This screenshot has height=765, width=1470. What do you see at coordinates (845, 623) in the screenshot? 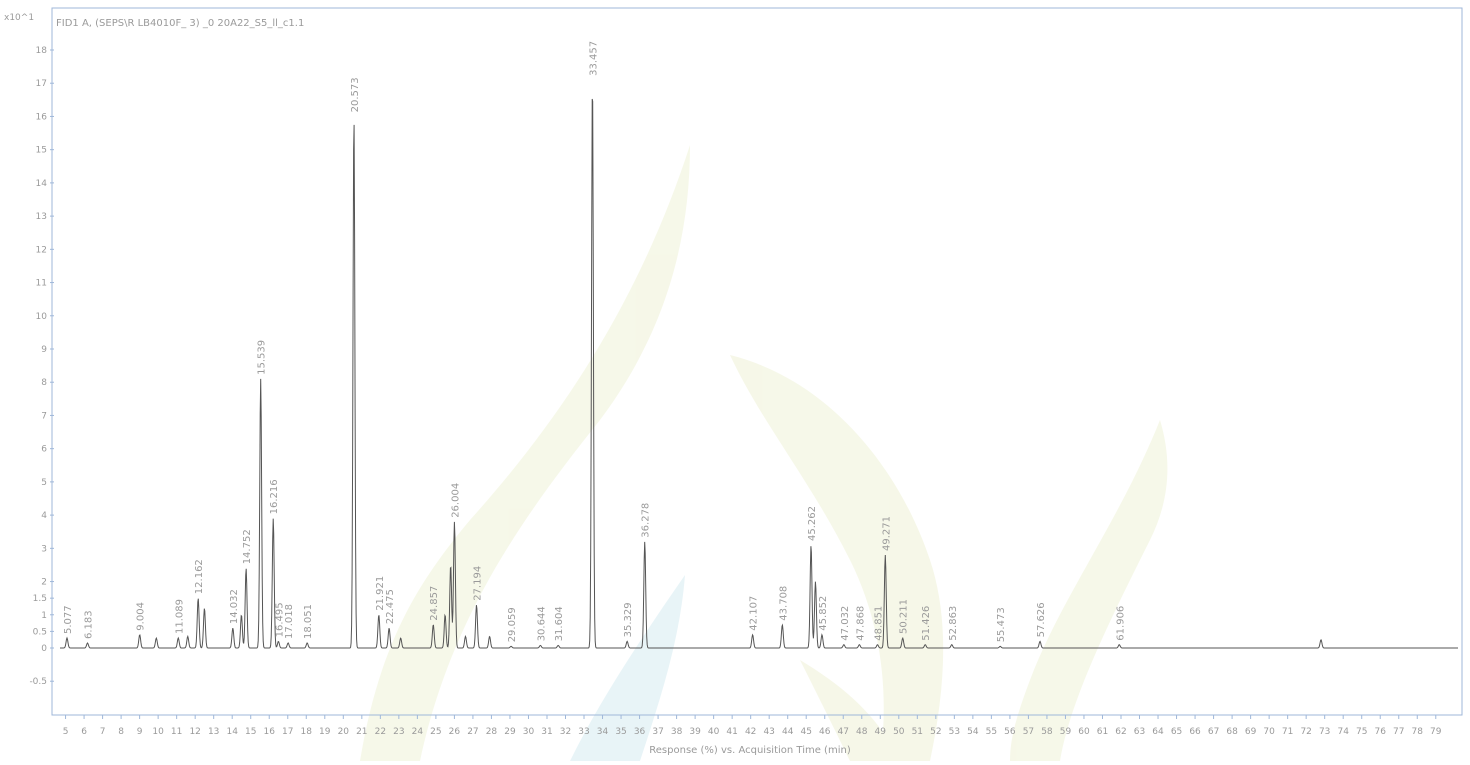
I see `peak-label: 47.032` at bounding box center [845, 623].